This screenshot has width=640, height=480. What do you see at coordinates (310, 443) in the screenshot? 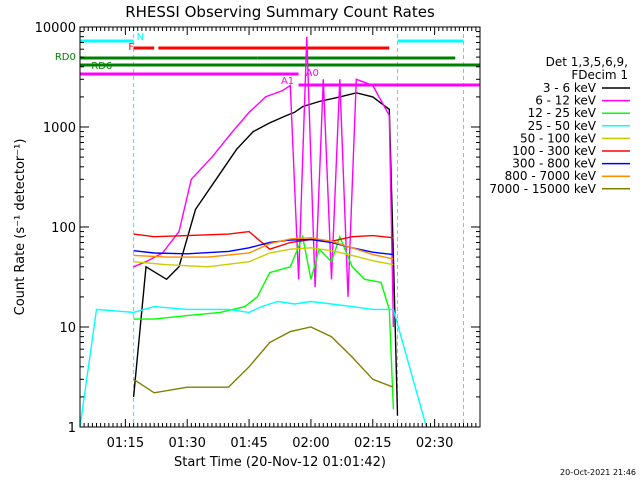
I see `x-tick-label: 02:00` at bounding box center [310, 443].